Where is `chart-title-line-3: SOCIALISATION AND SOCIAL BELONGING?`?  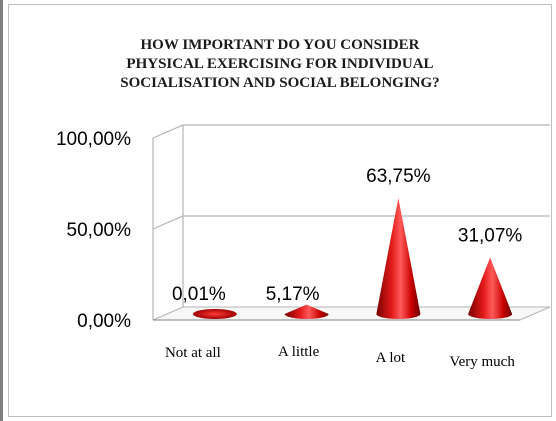 chart-title-line-3: SOCIALISATION AND SOCIAL BELONGING? is located at coordinates (280, 83).